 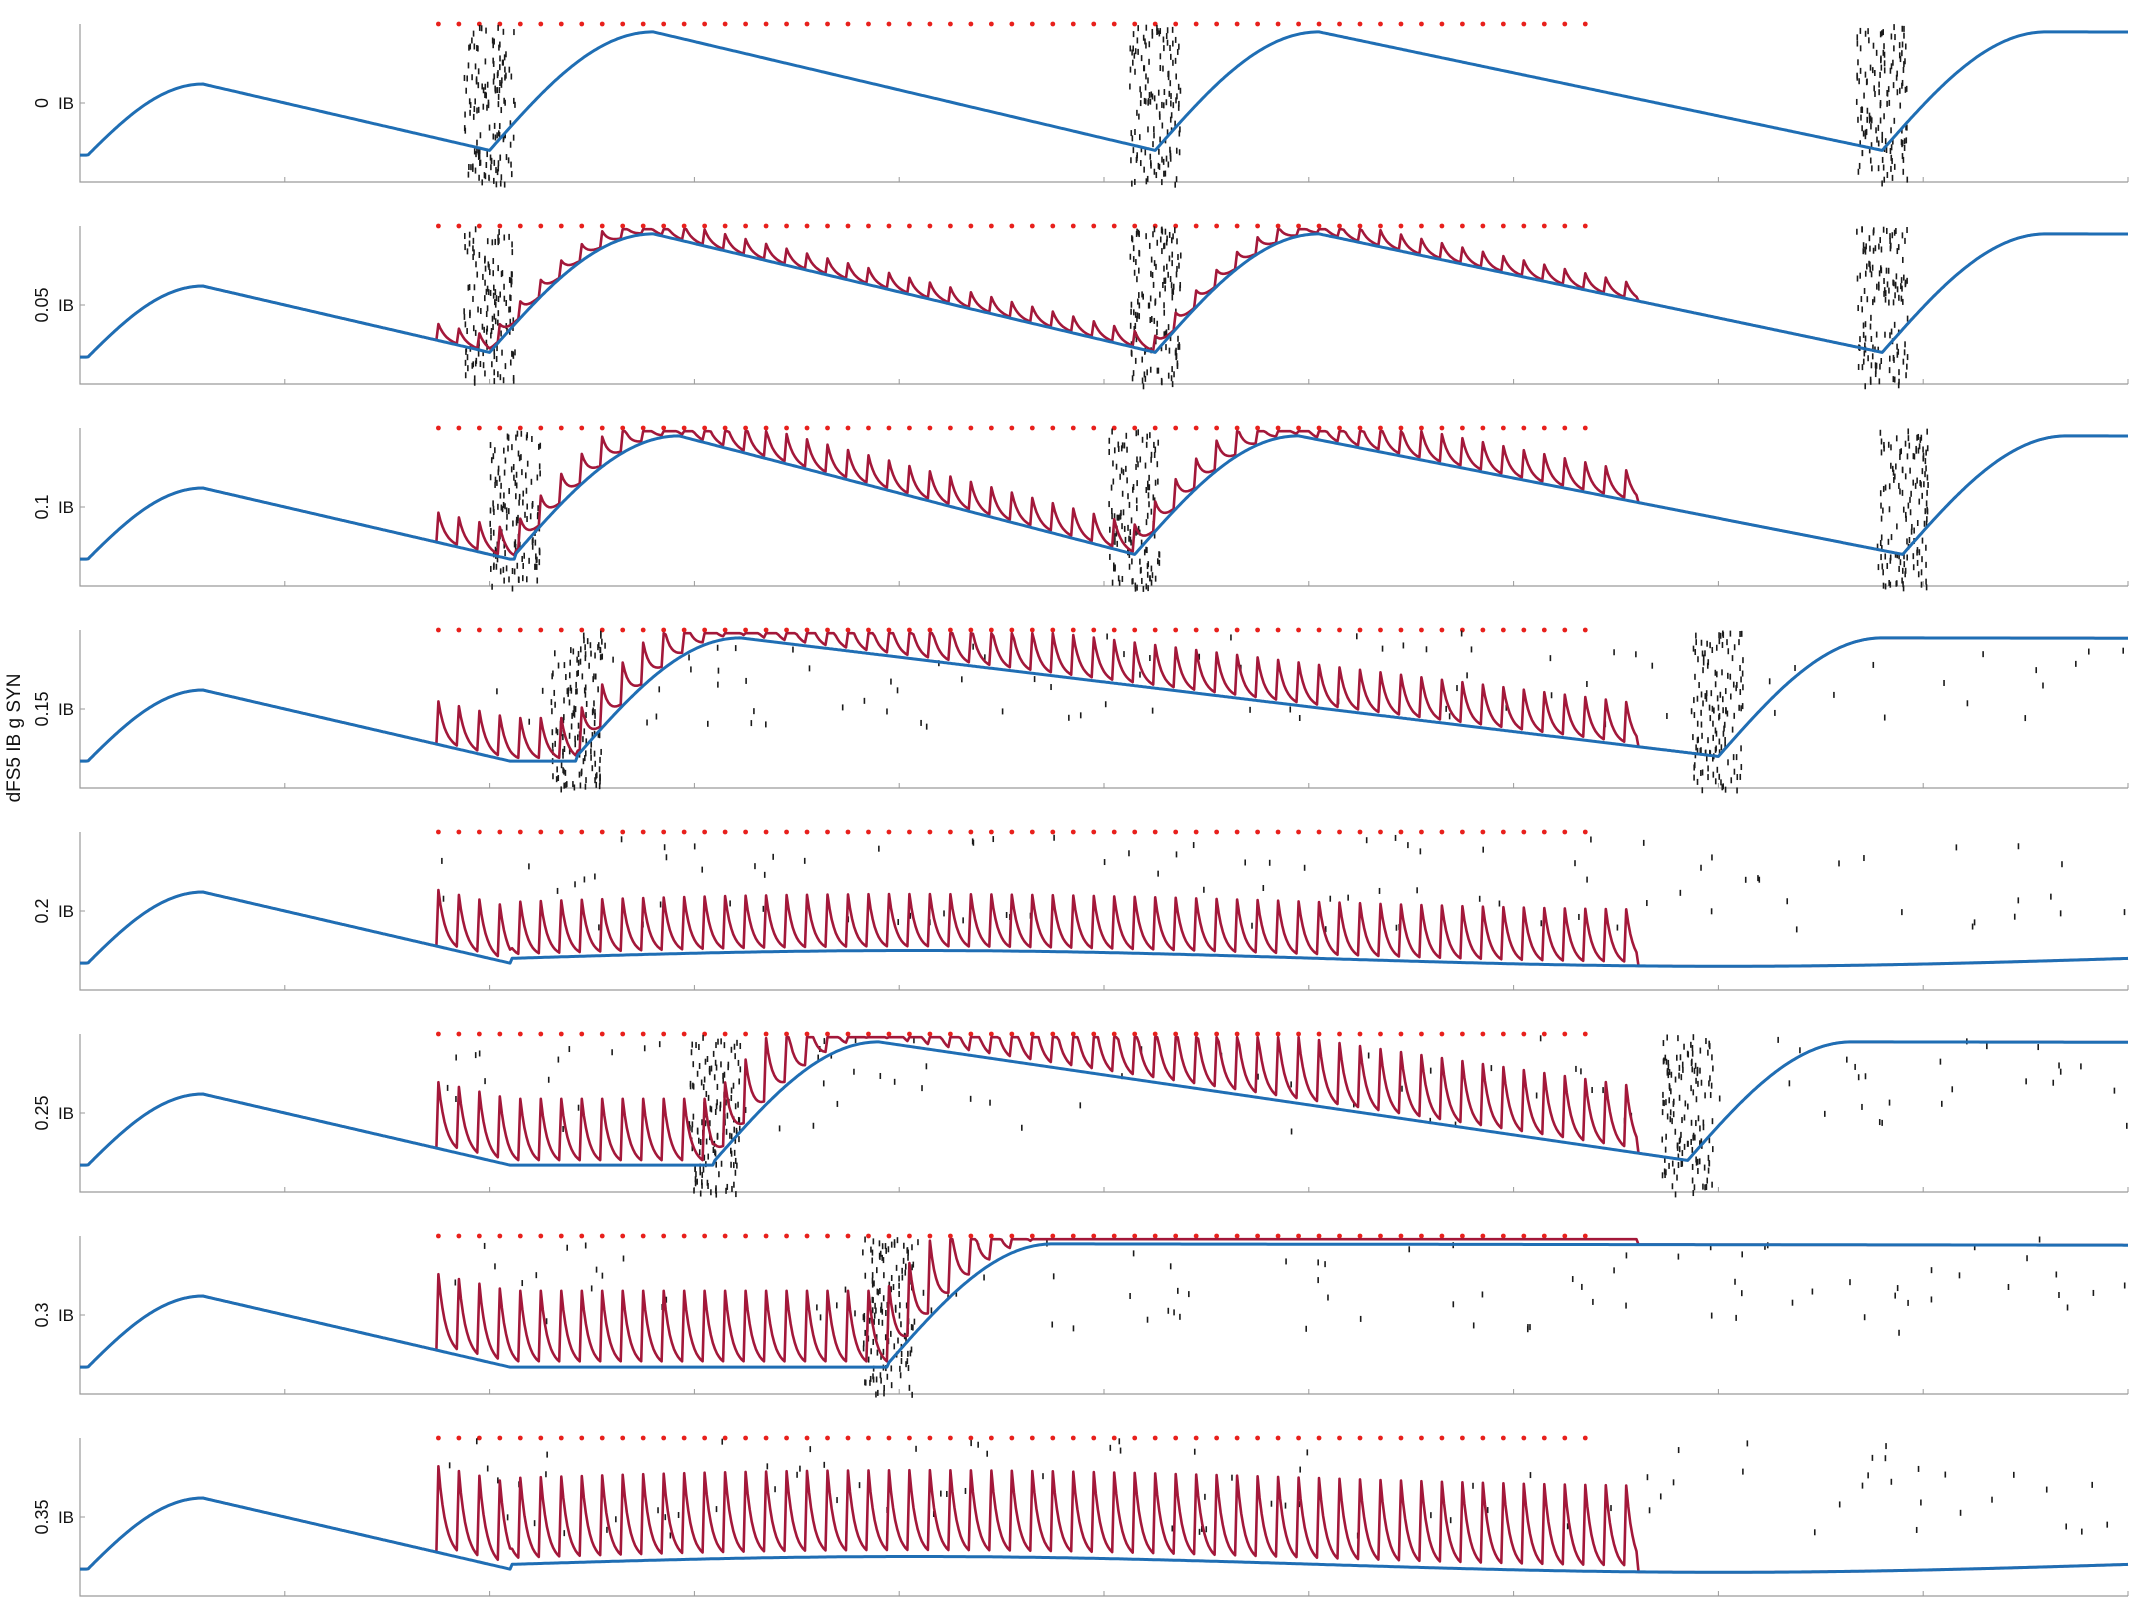 I want to click on panel-3: IB 0.15, so click(x=1080, y=710).